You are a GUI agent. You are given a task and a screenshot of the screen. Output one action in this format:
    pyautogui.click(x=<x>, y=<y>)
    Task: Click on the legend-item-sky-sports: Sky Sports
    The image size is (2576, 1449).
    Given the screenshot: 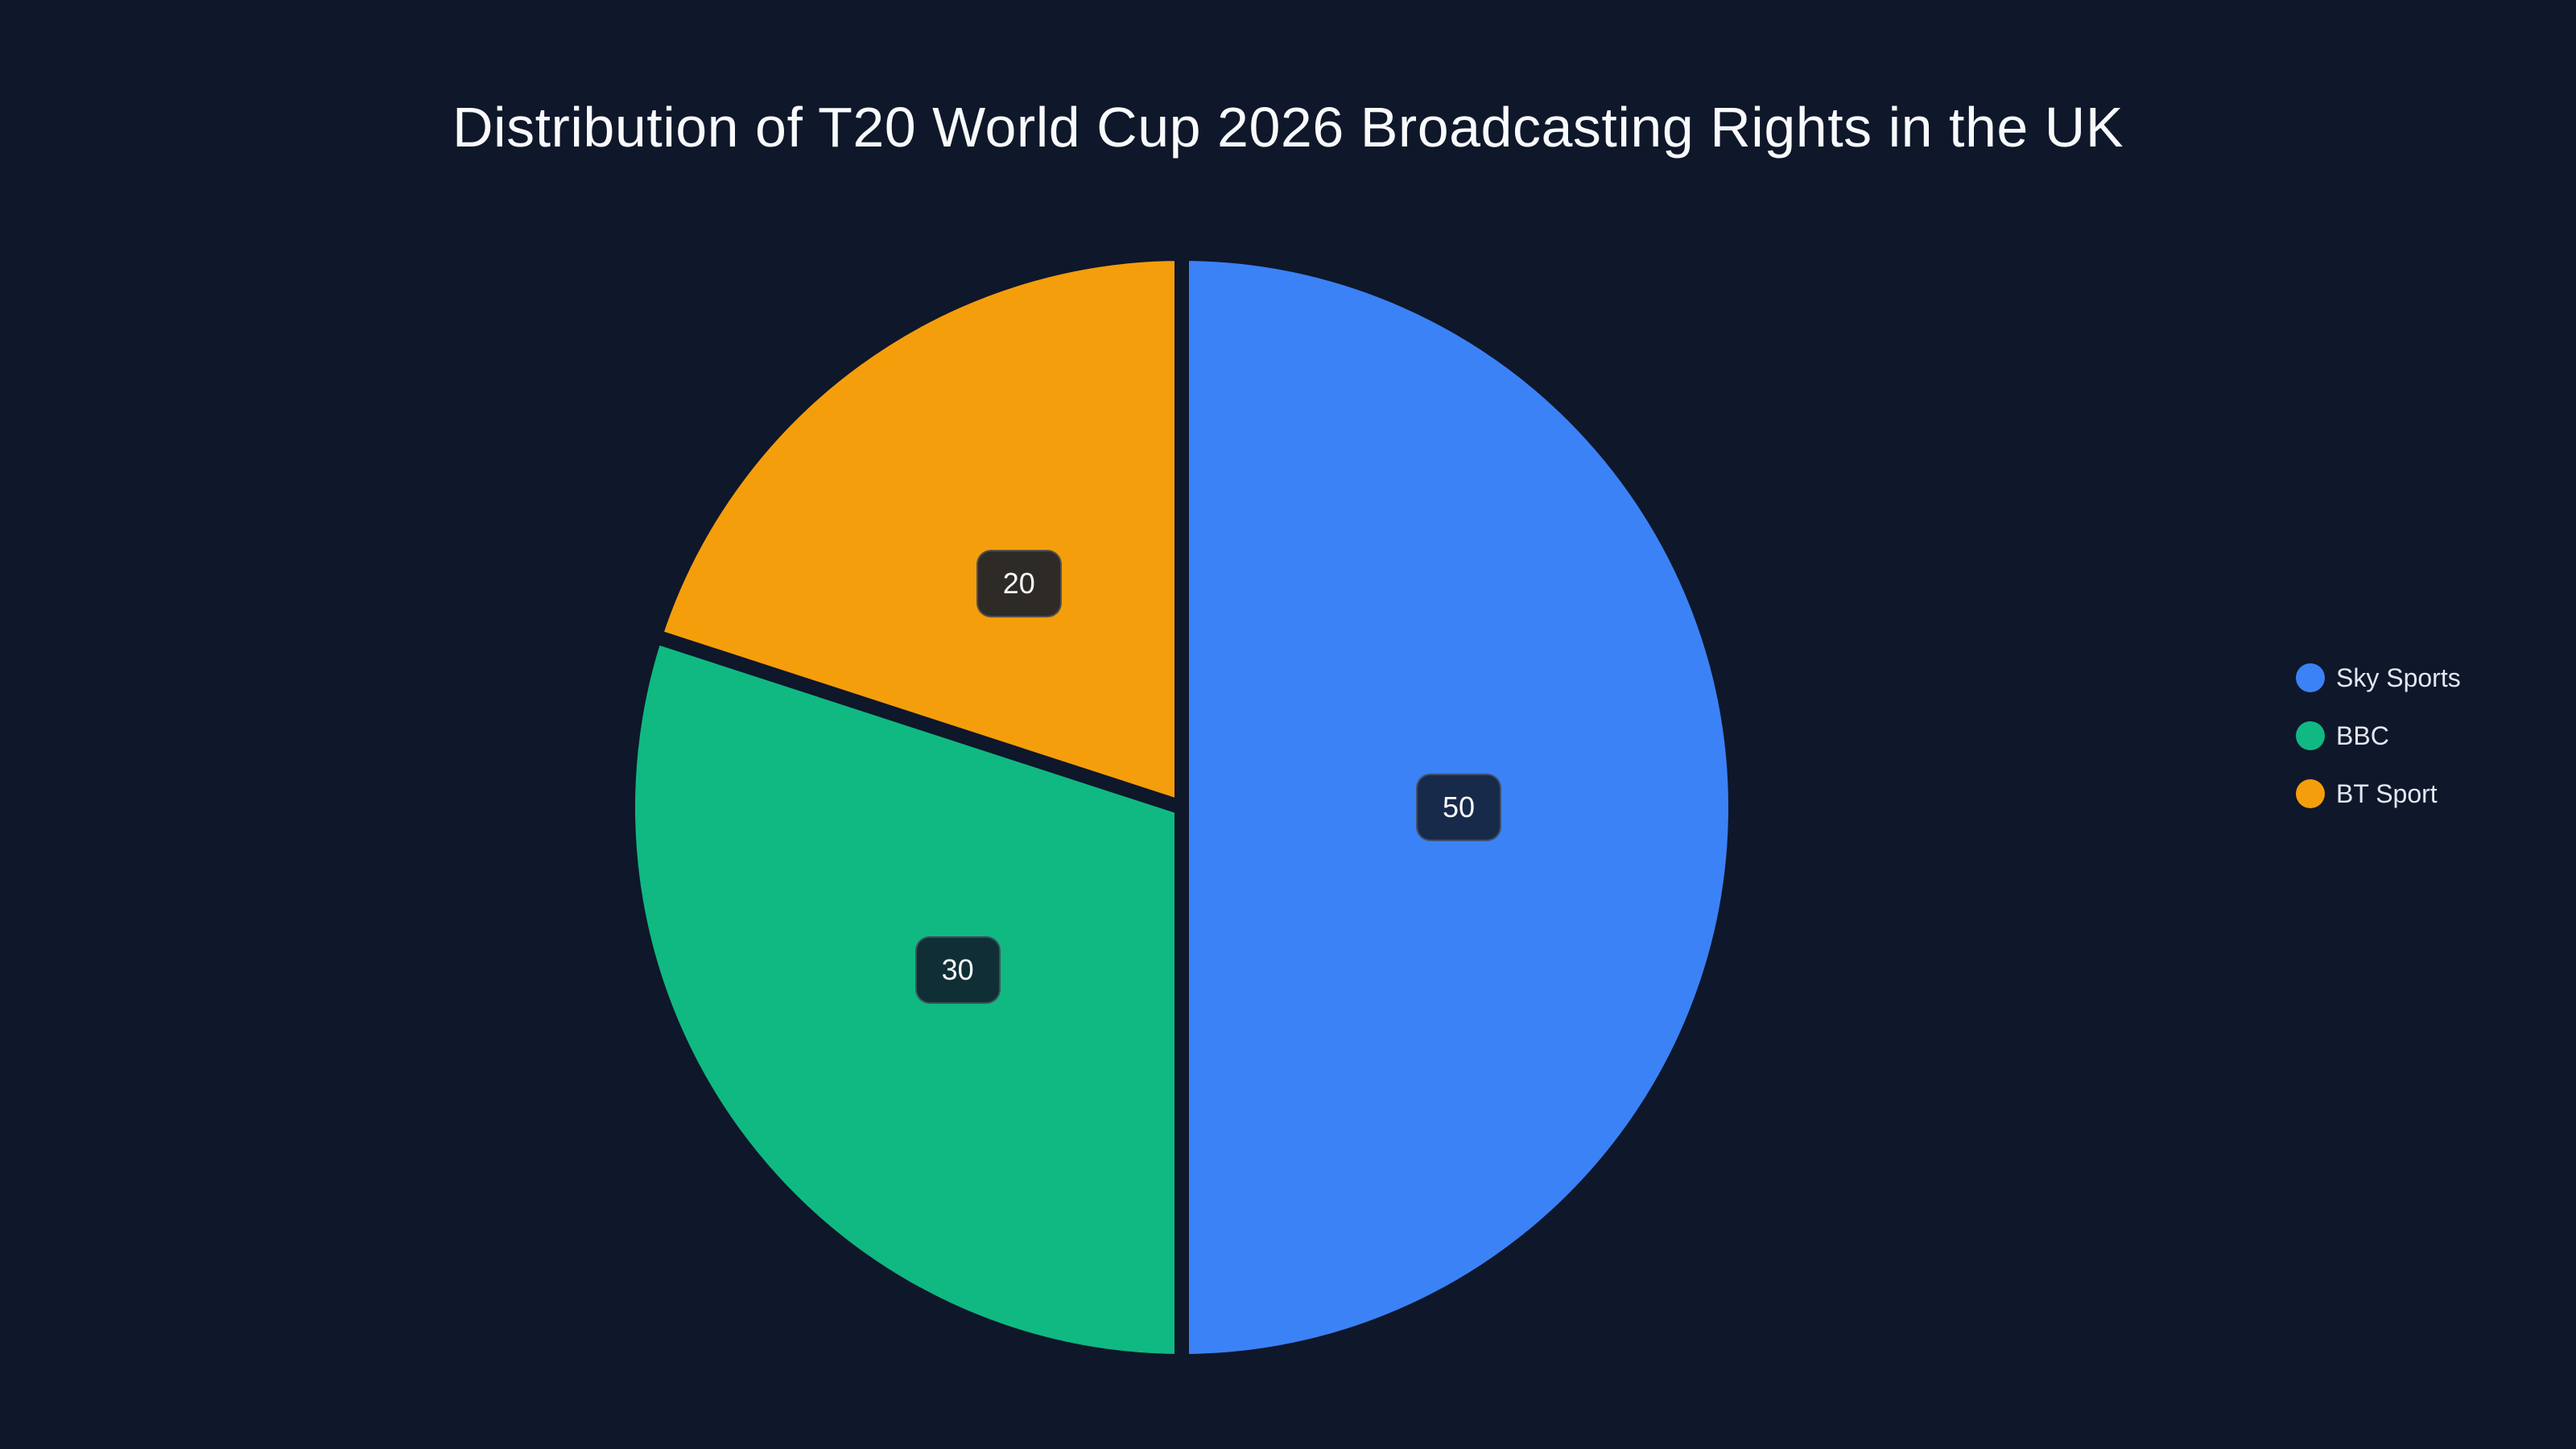 What is the action you would take?
    pyautogui.click(x=2378, y=678)
    